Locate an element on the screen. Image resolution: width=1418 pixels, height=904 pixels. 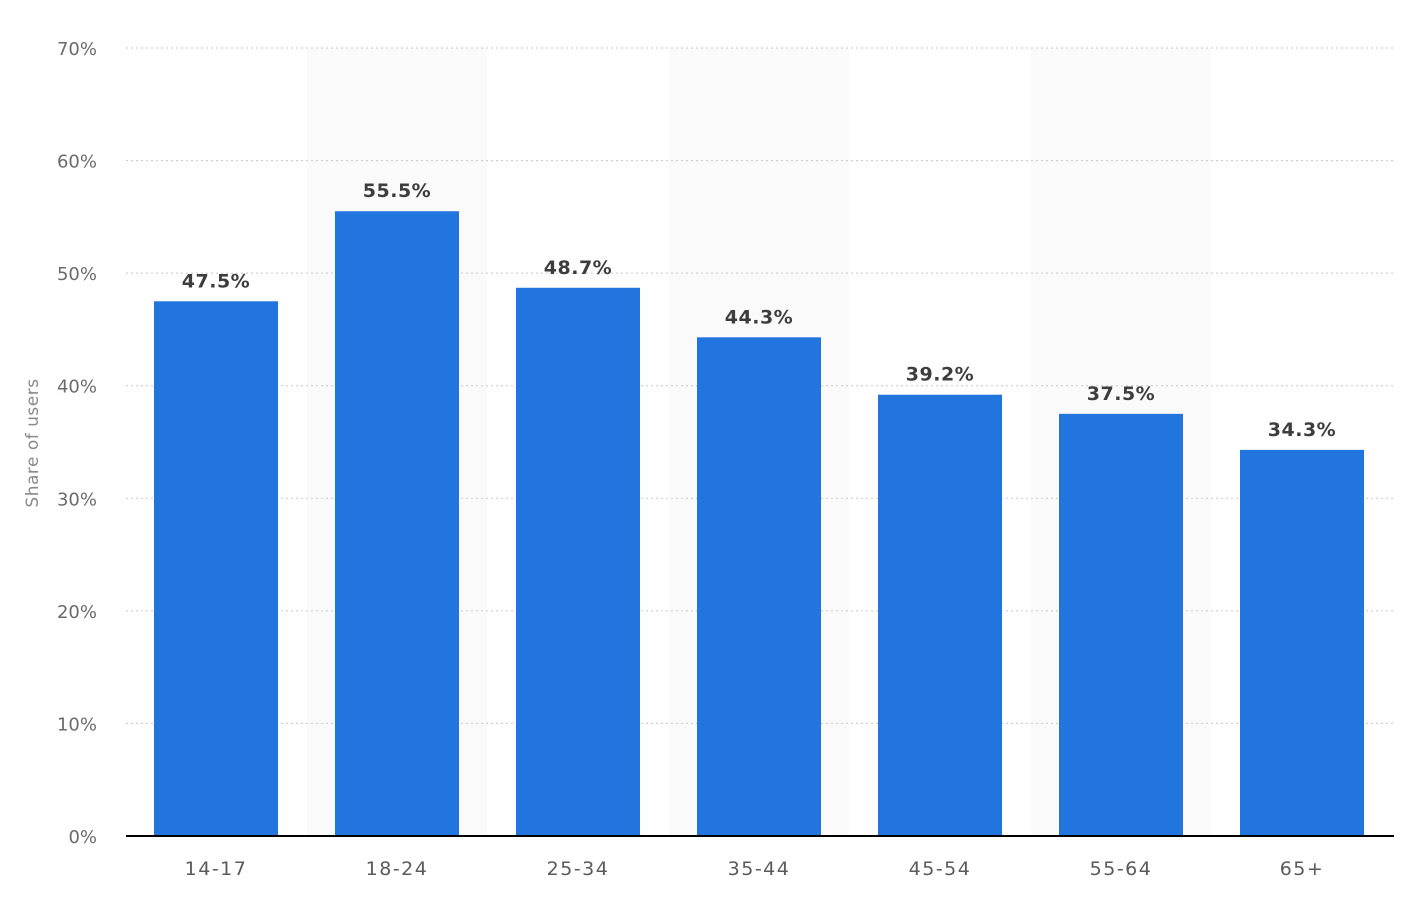
data-label: 44.3% is located at coordinates (759, 317).